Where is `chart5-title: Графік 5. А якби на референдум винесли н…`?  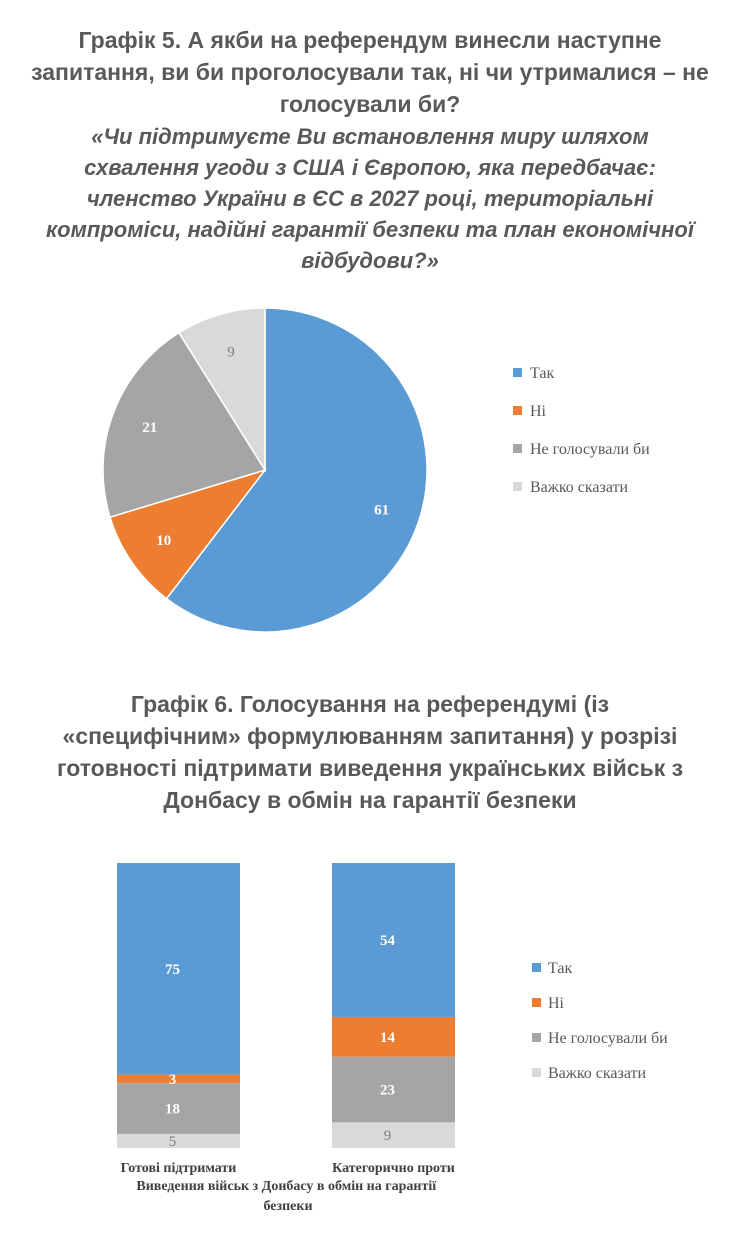
chart5-title: Графік 5. А якби на референдум винесли н… is located at coordinates (370, 72).